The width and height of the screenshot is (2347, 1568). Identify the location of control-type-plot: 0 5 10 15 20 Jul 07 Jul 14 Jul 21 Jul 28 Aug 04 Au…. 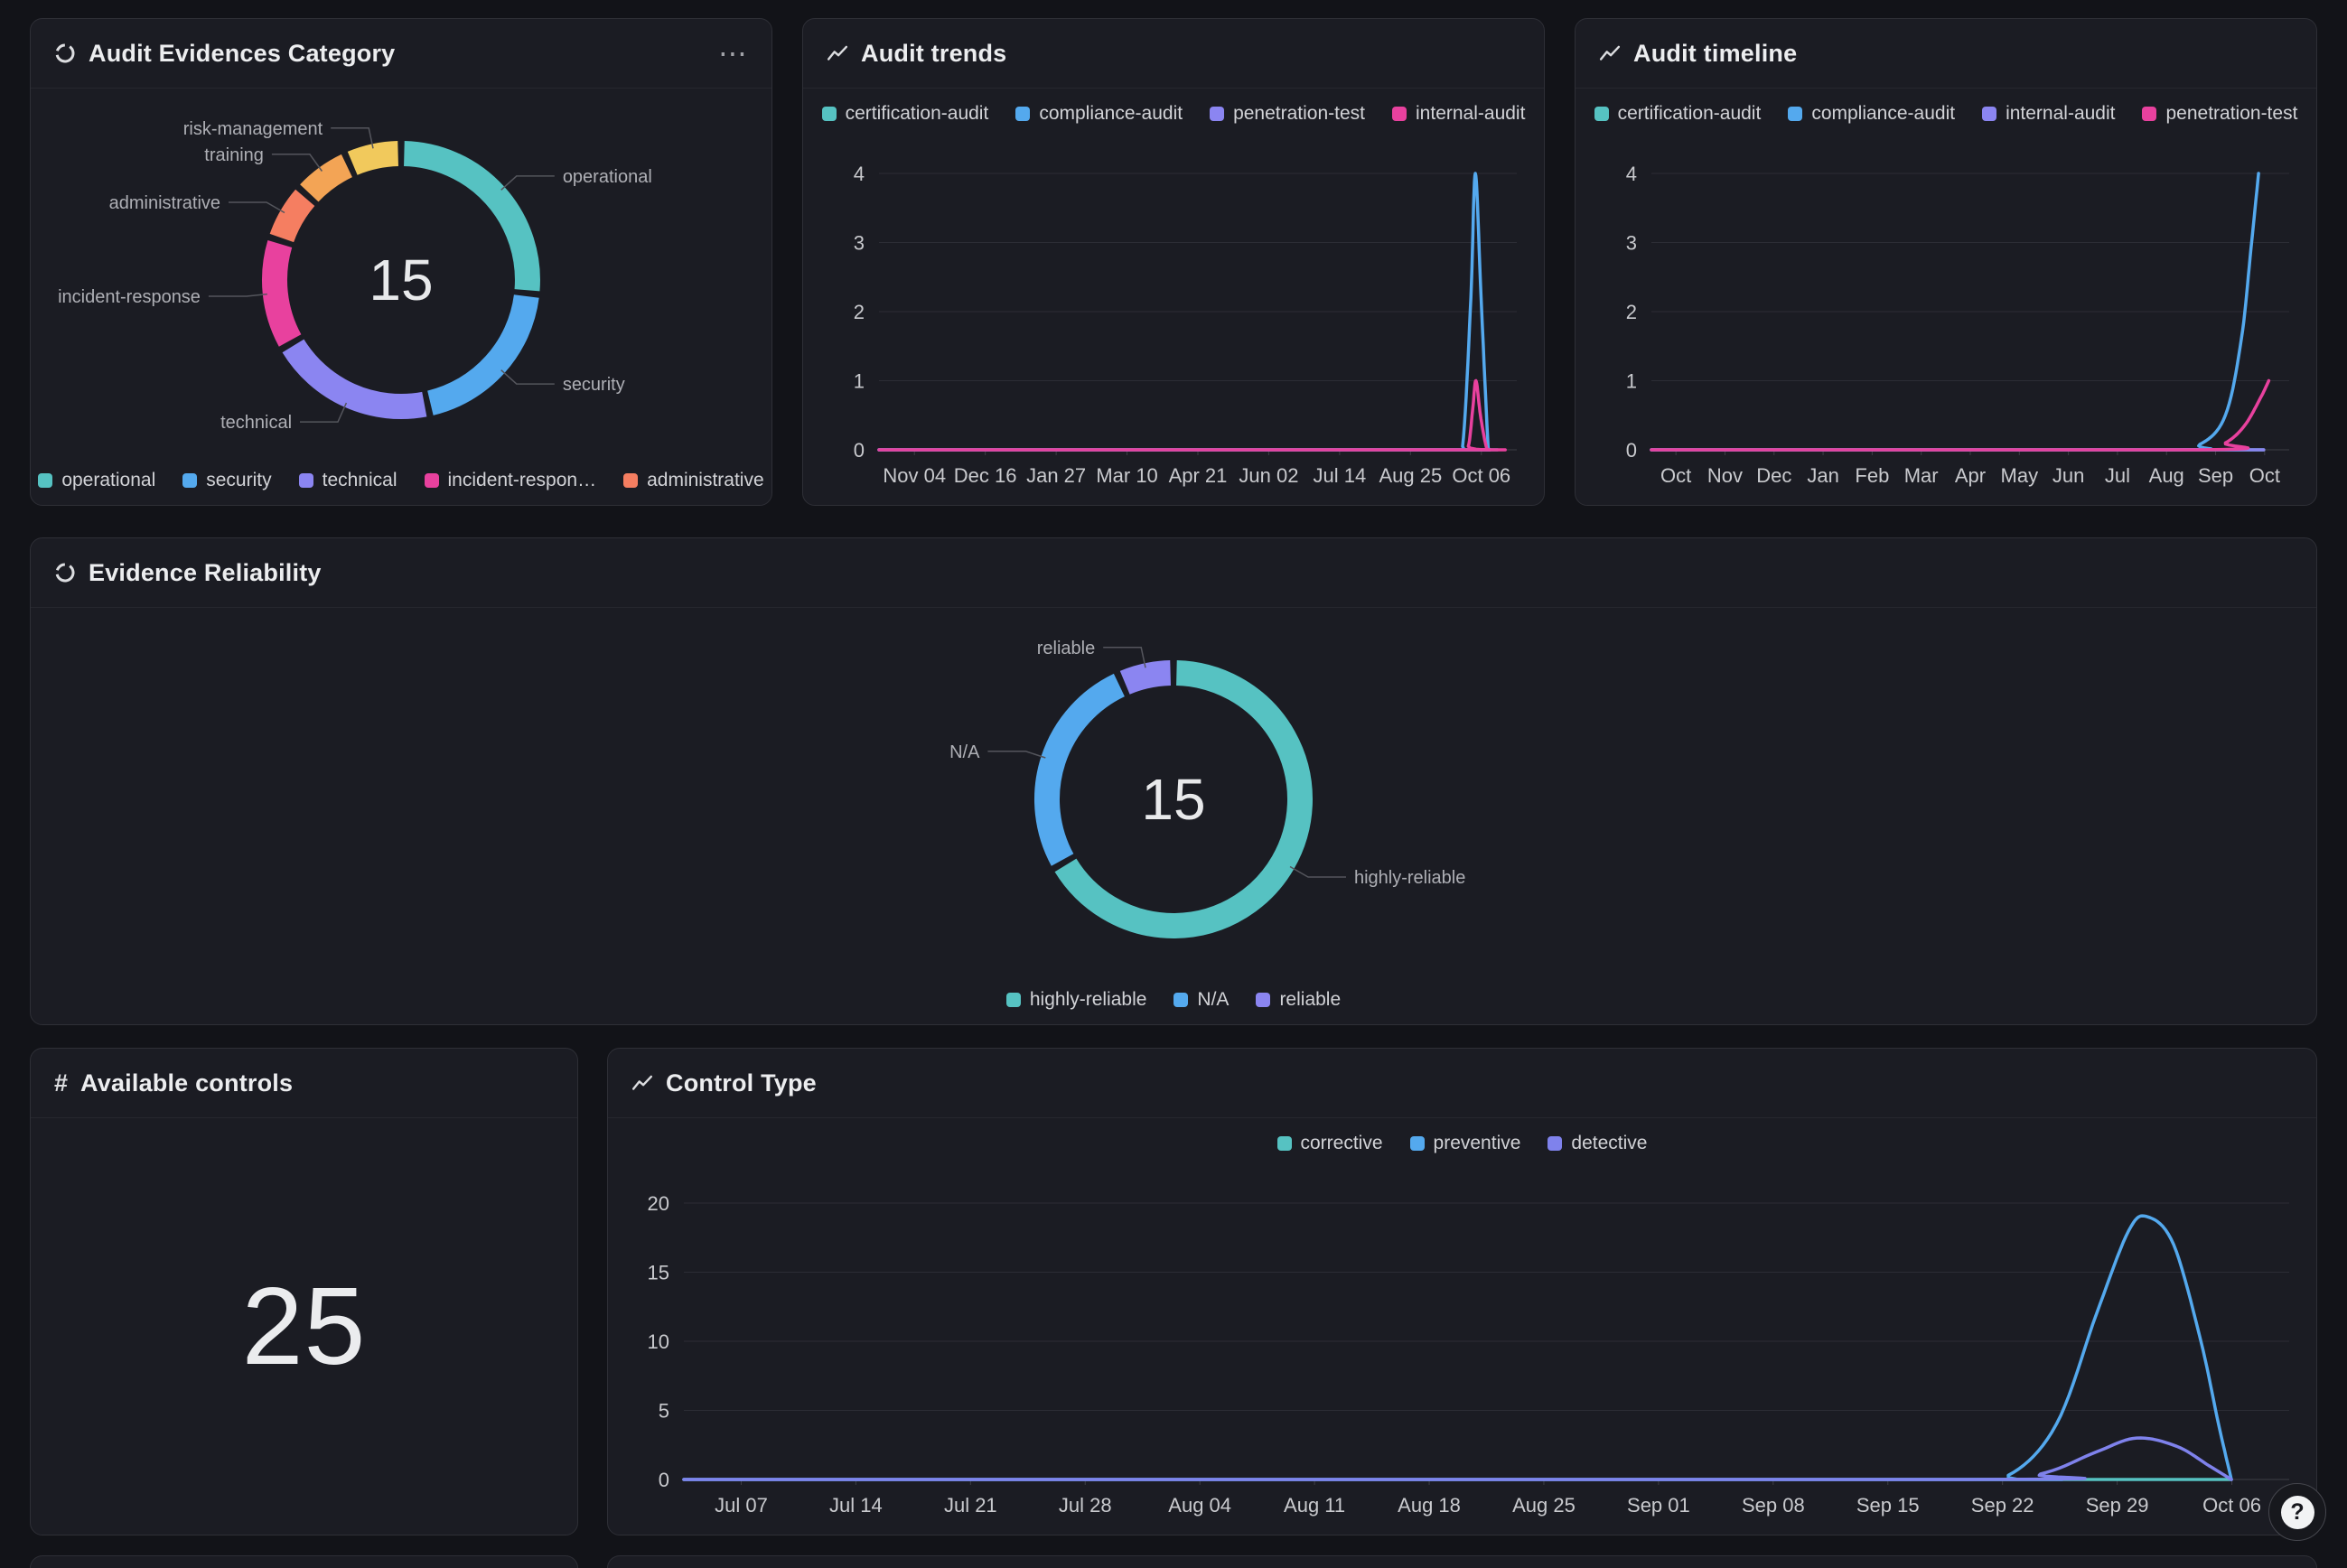
(1468, 1354).